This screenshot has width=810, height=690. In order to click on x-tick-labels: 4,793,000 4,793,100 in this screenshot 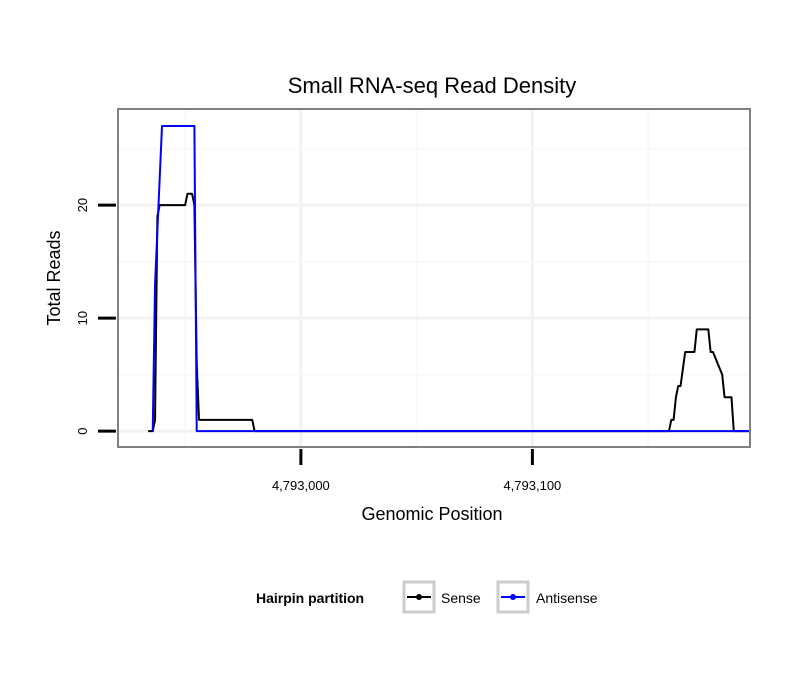, I will do `click(416, 485)`.